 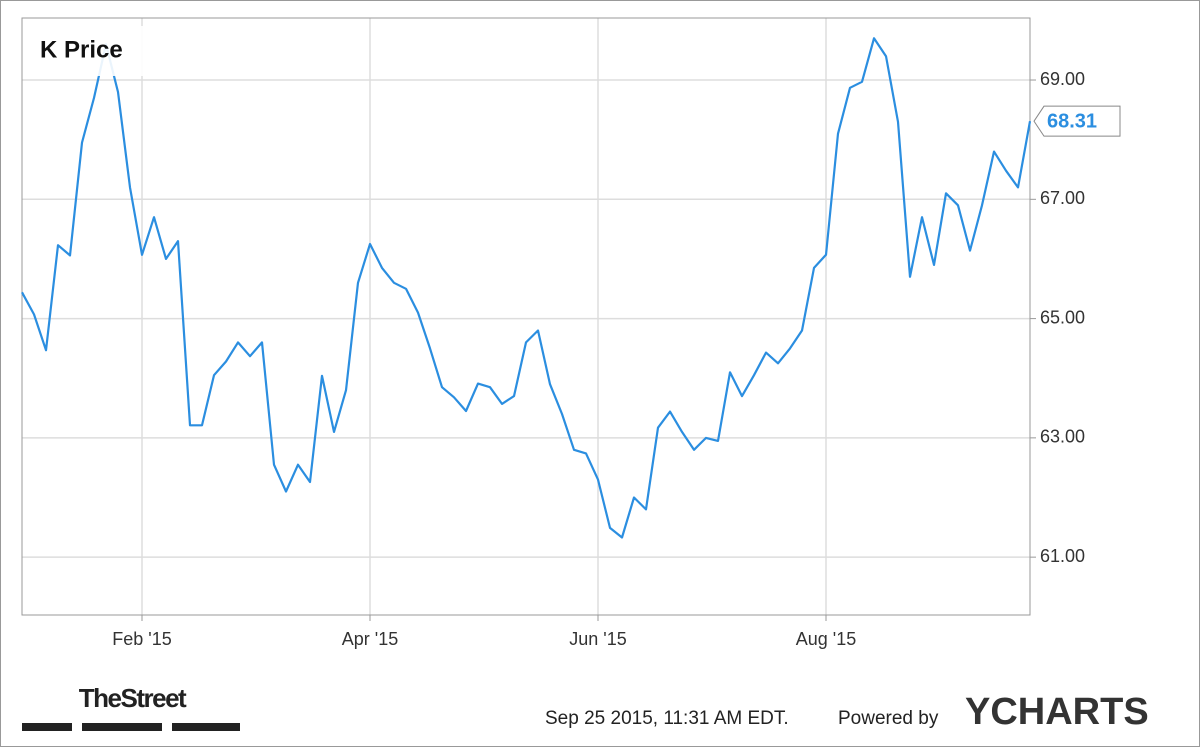 What do you see at coordinates (667, 718) in the screenshot?
I see `timestamp: Sep 25 2015, 11:31 AM EDT.` at bounding box center [667, 718].